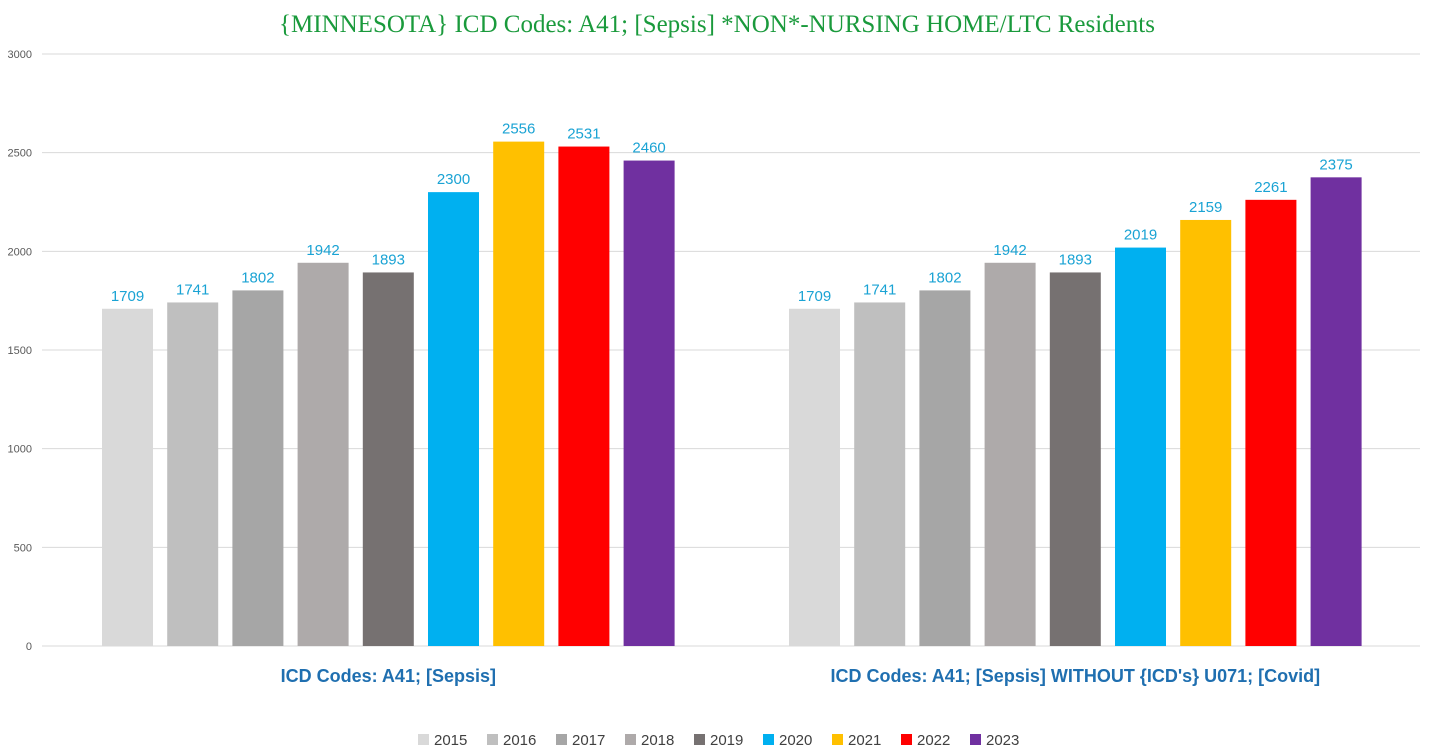 This screenshot has width=1430, height=754. Describe the element at coordinates (768, 739) in the screenshot. I see `legend-swatch-2020` at that location.